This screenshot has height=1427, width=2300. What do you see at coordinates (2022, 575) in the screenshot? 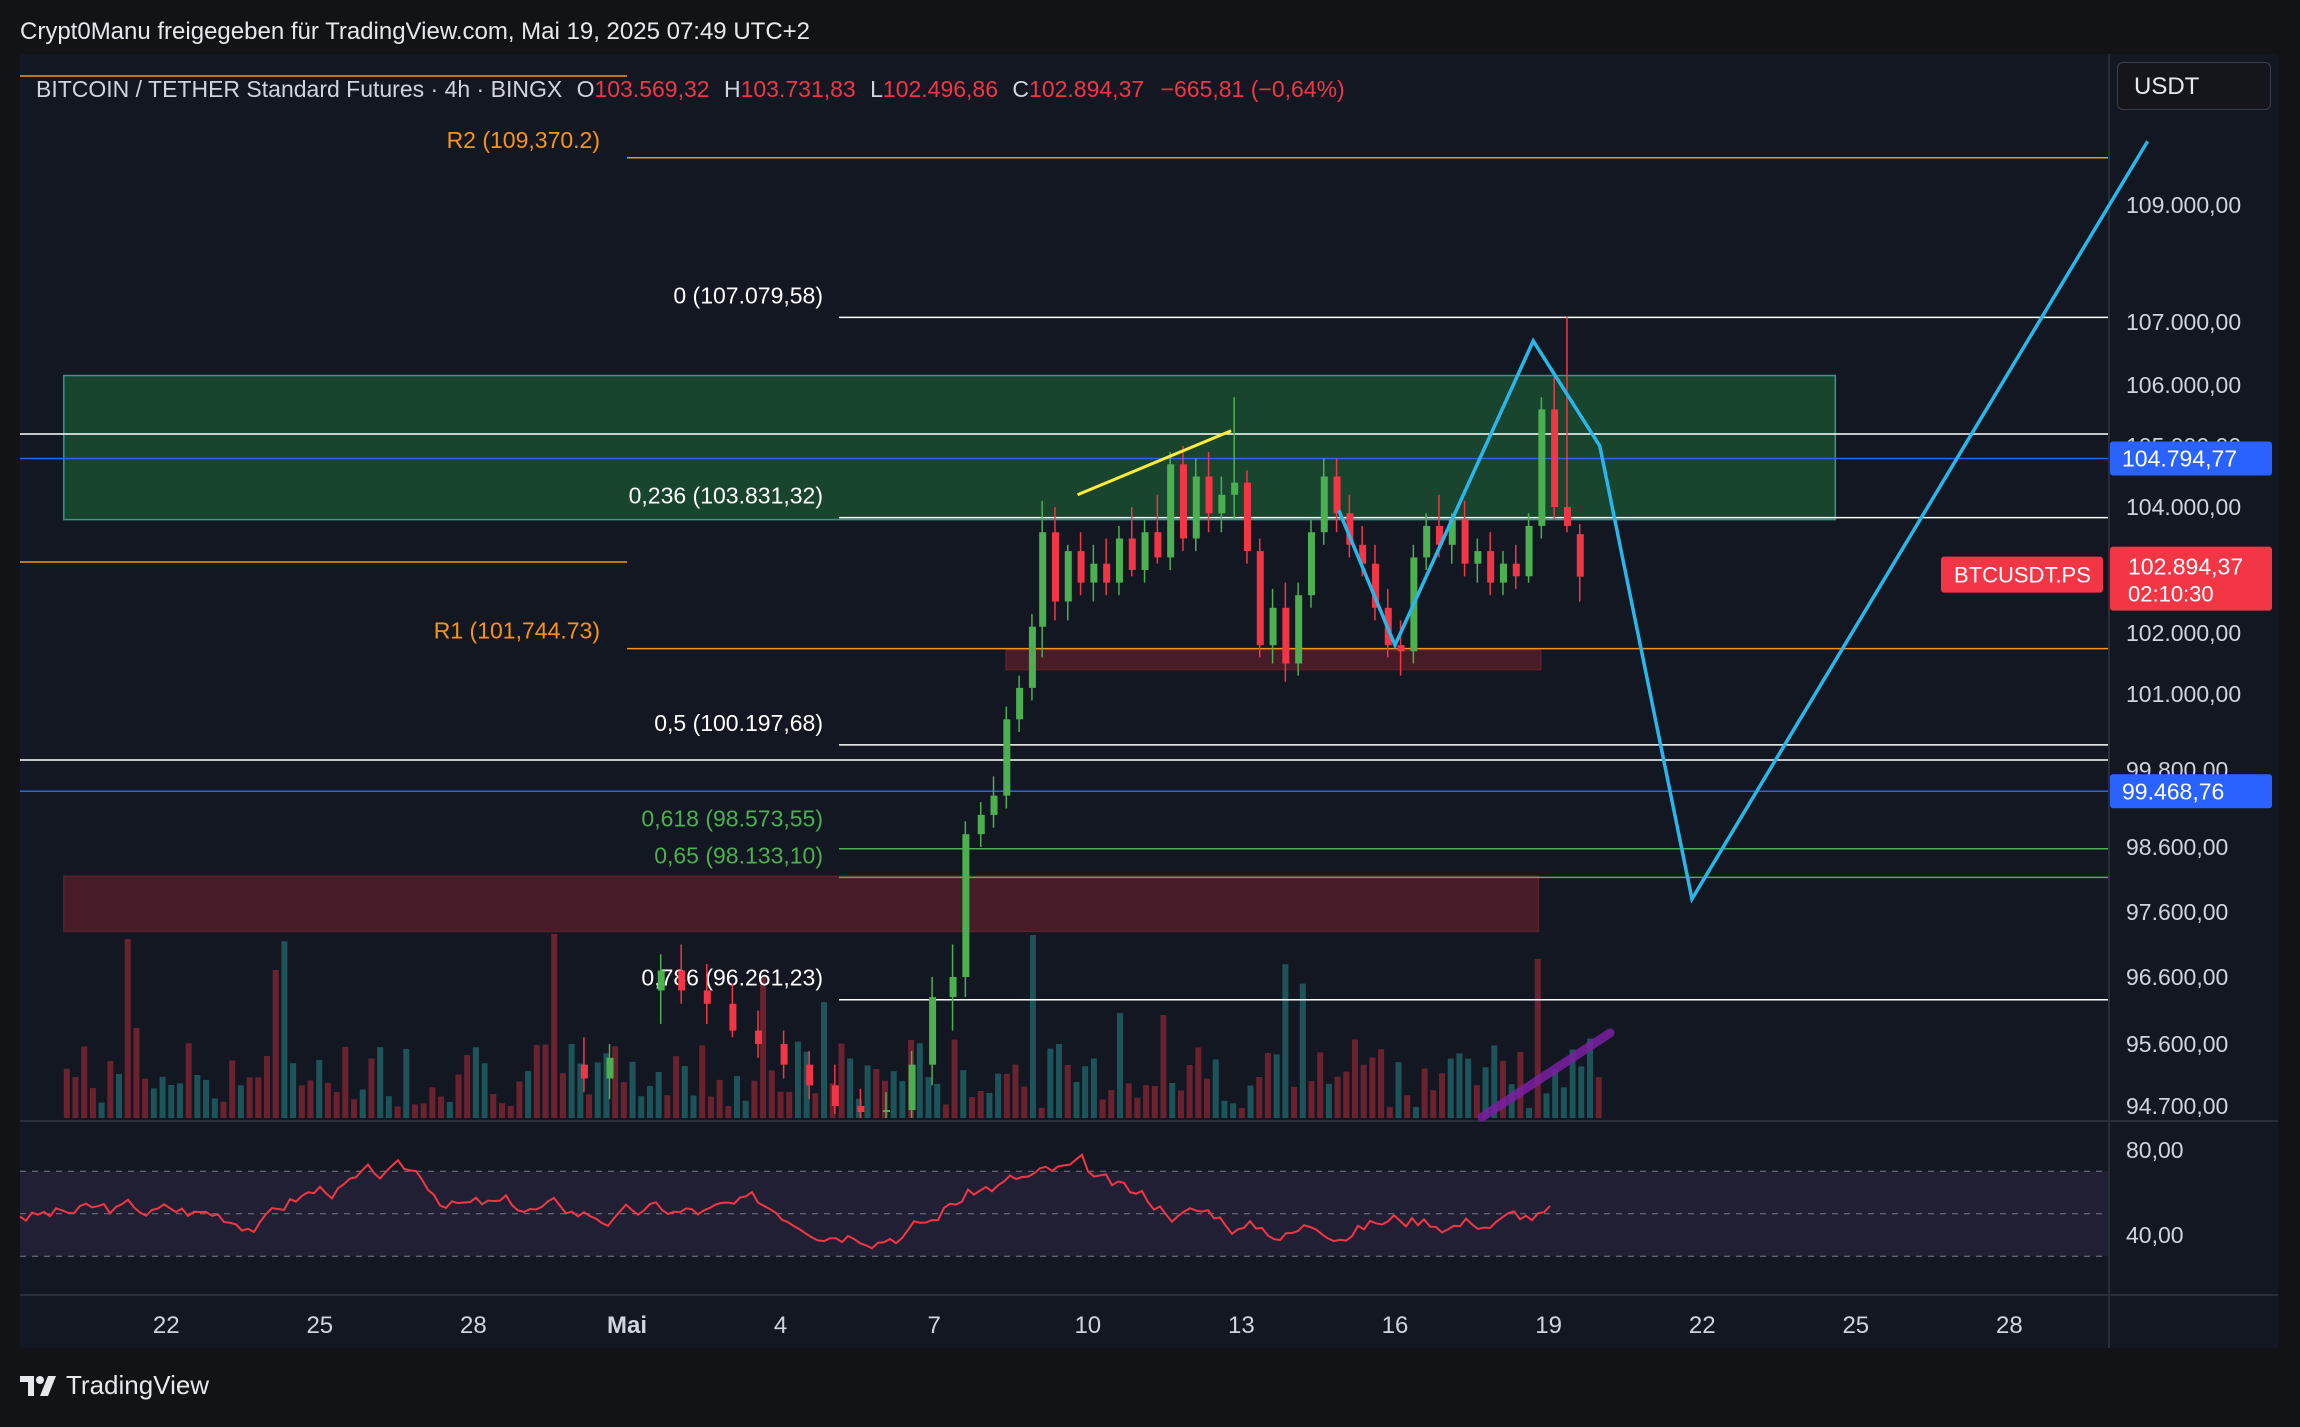
I see `symbol-tag-label: BTCUSDT.PS` at bounding box center [2022, 575].